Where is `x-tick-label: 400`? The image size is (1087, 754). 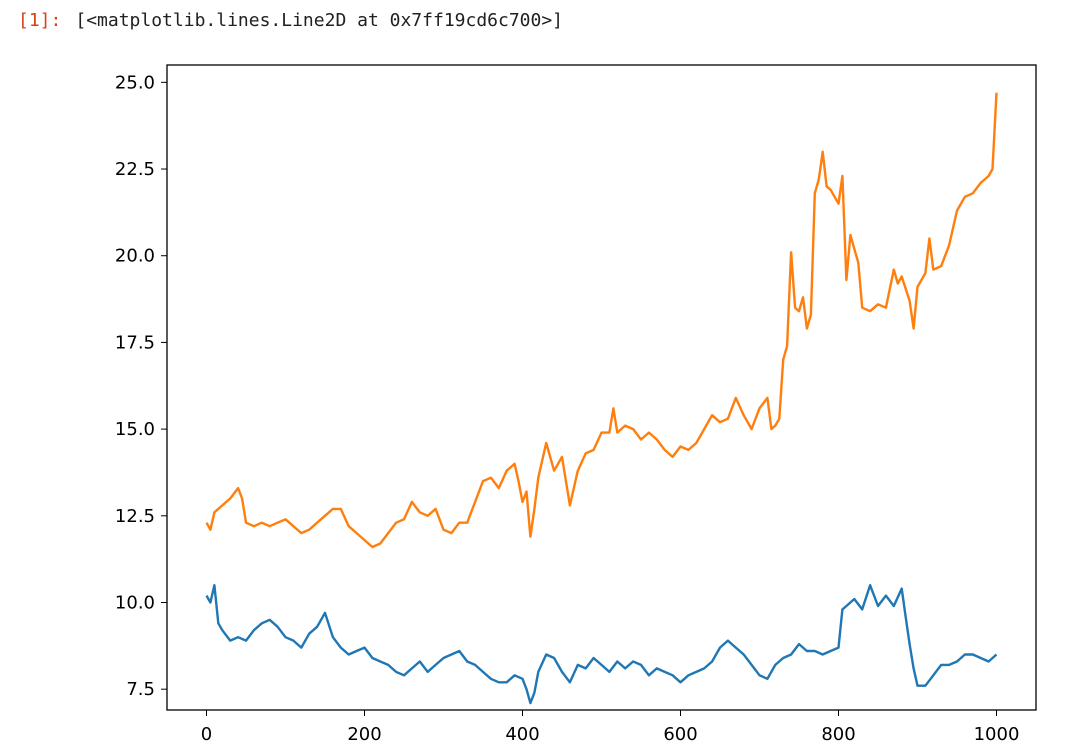 x-tick-label: 400 is located at coordinates (522, 734).